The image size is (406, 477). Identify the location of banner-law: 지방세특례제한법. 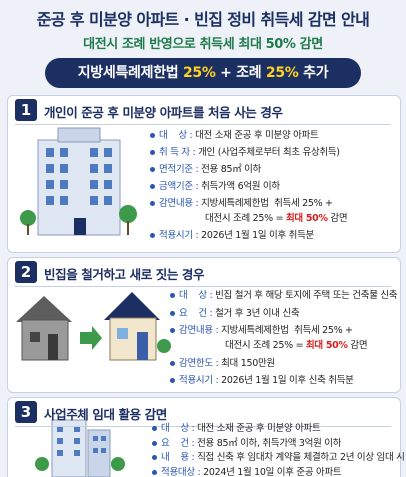
(128, 73).